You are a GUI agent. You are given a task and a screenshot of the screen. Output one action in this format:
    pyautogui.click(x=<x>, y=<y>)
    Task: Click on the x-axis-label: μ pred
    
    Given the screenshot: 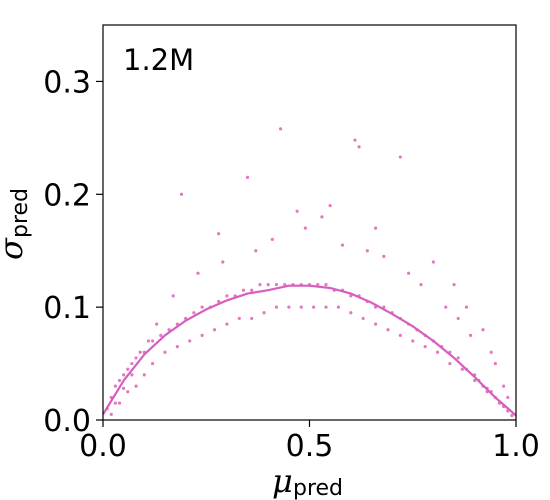 What is the action you would take?
    pyautogui.click(x=307, y=481)
    